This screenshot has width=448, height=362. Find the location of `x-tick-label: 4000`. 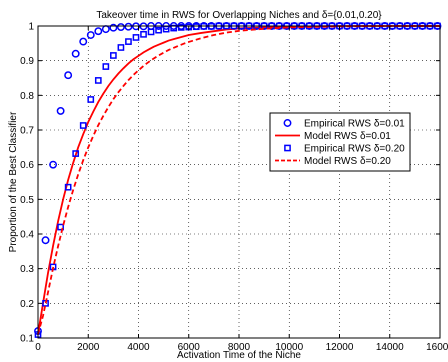

x-tick-label: 4000 is located at coordinates (138, 347).